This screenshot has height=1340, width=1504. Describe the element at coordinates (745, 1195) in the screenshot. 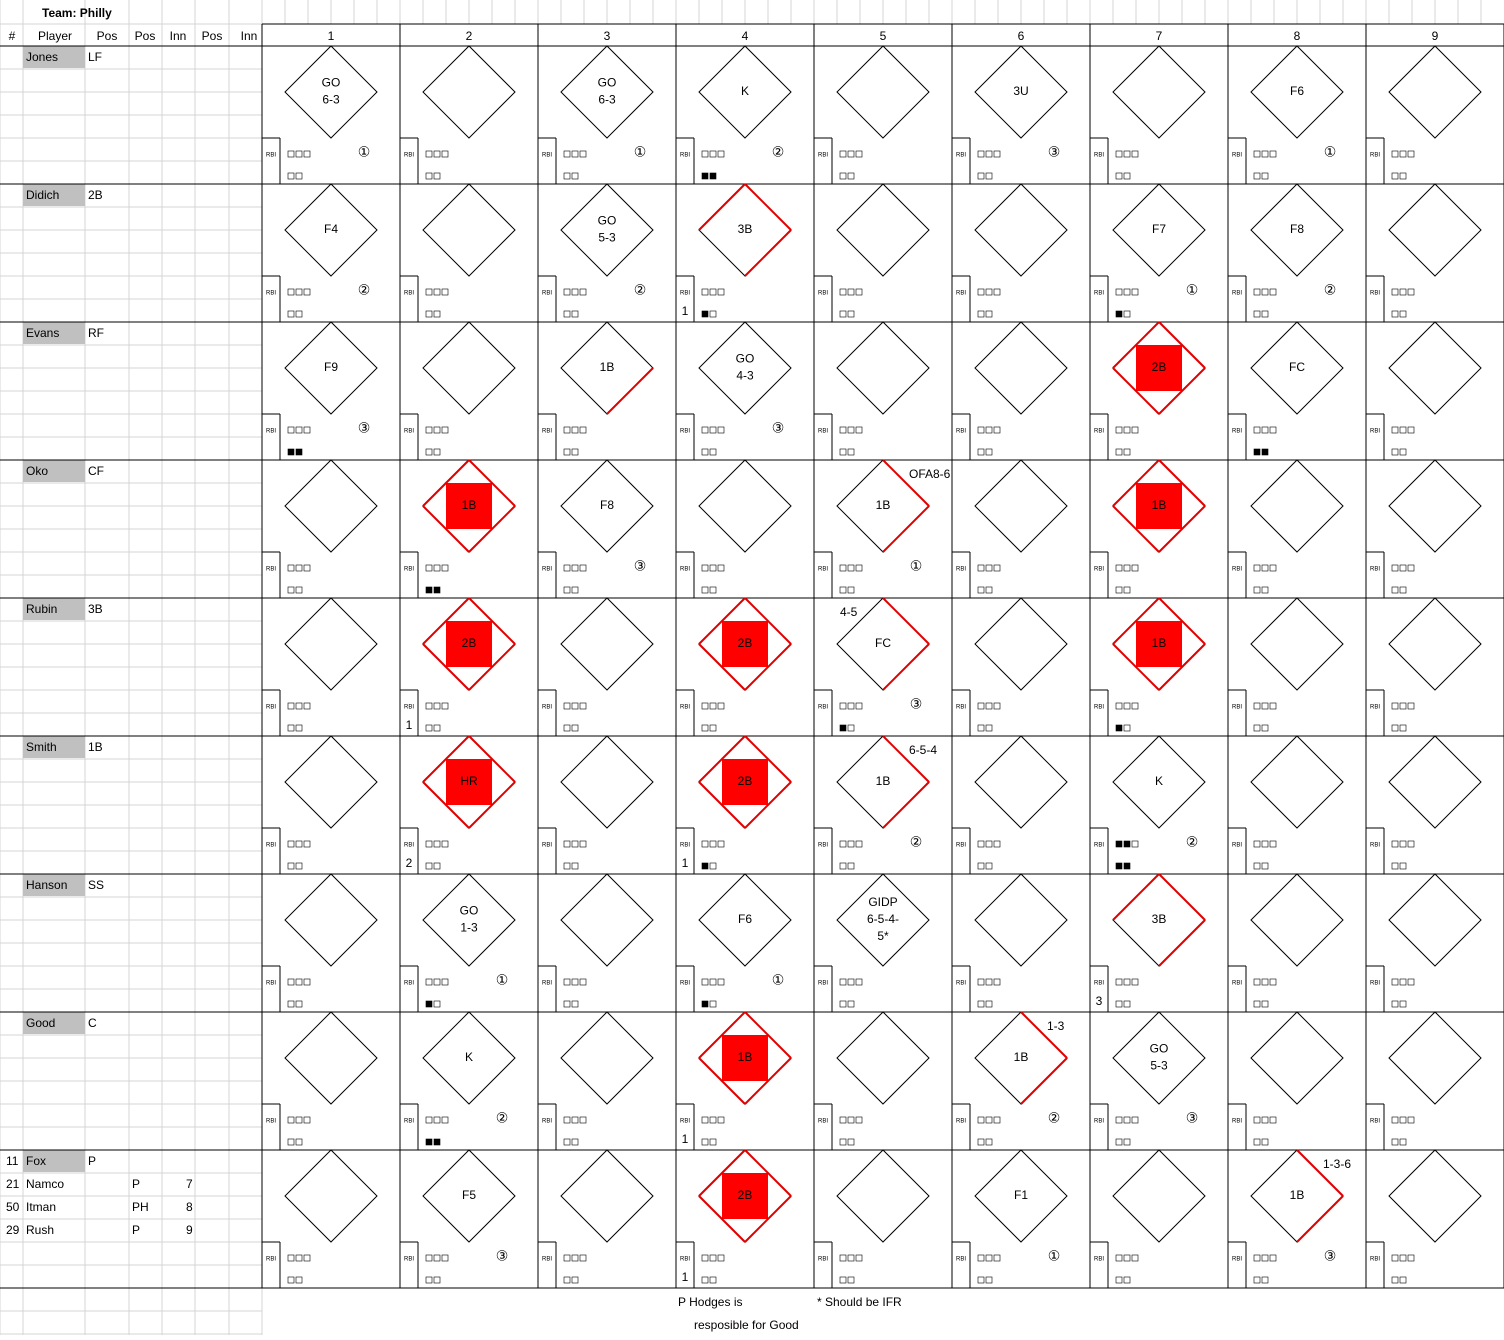

I see `play-result: 2B` at that location.